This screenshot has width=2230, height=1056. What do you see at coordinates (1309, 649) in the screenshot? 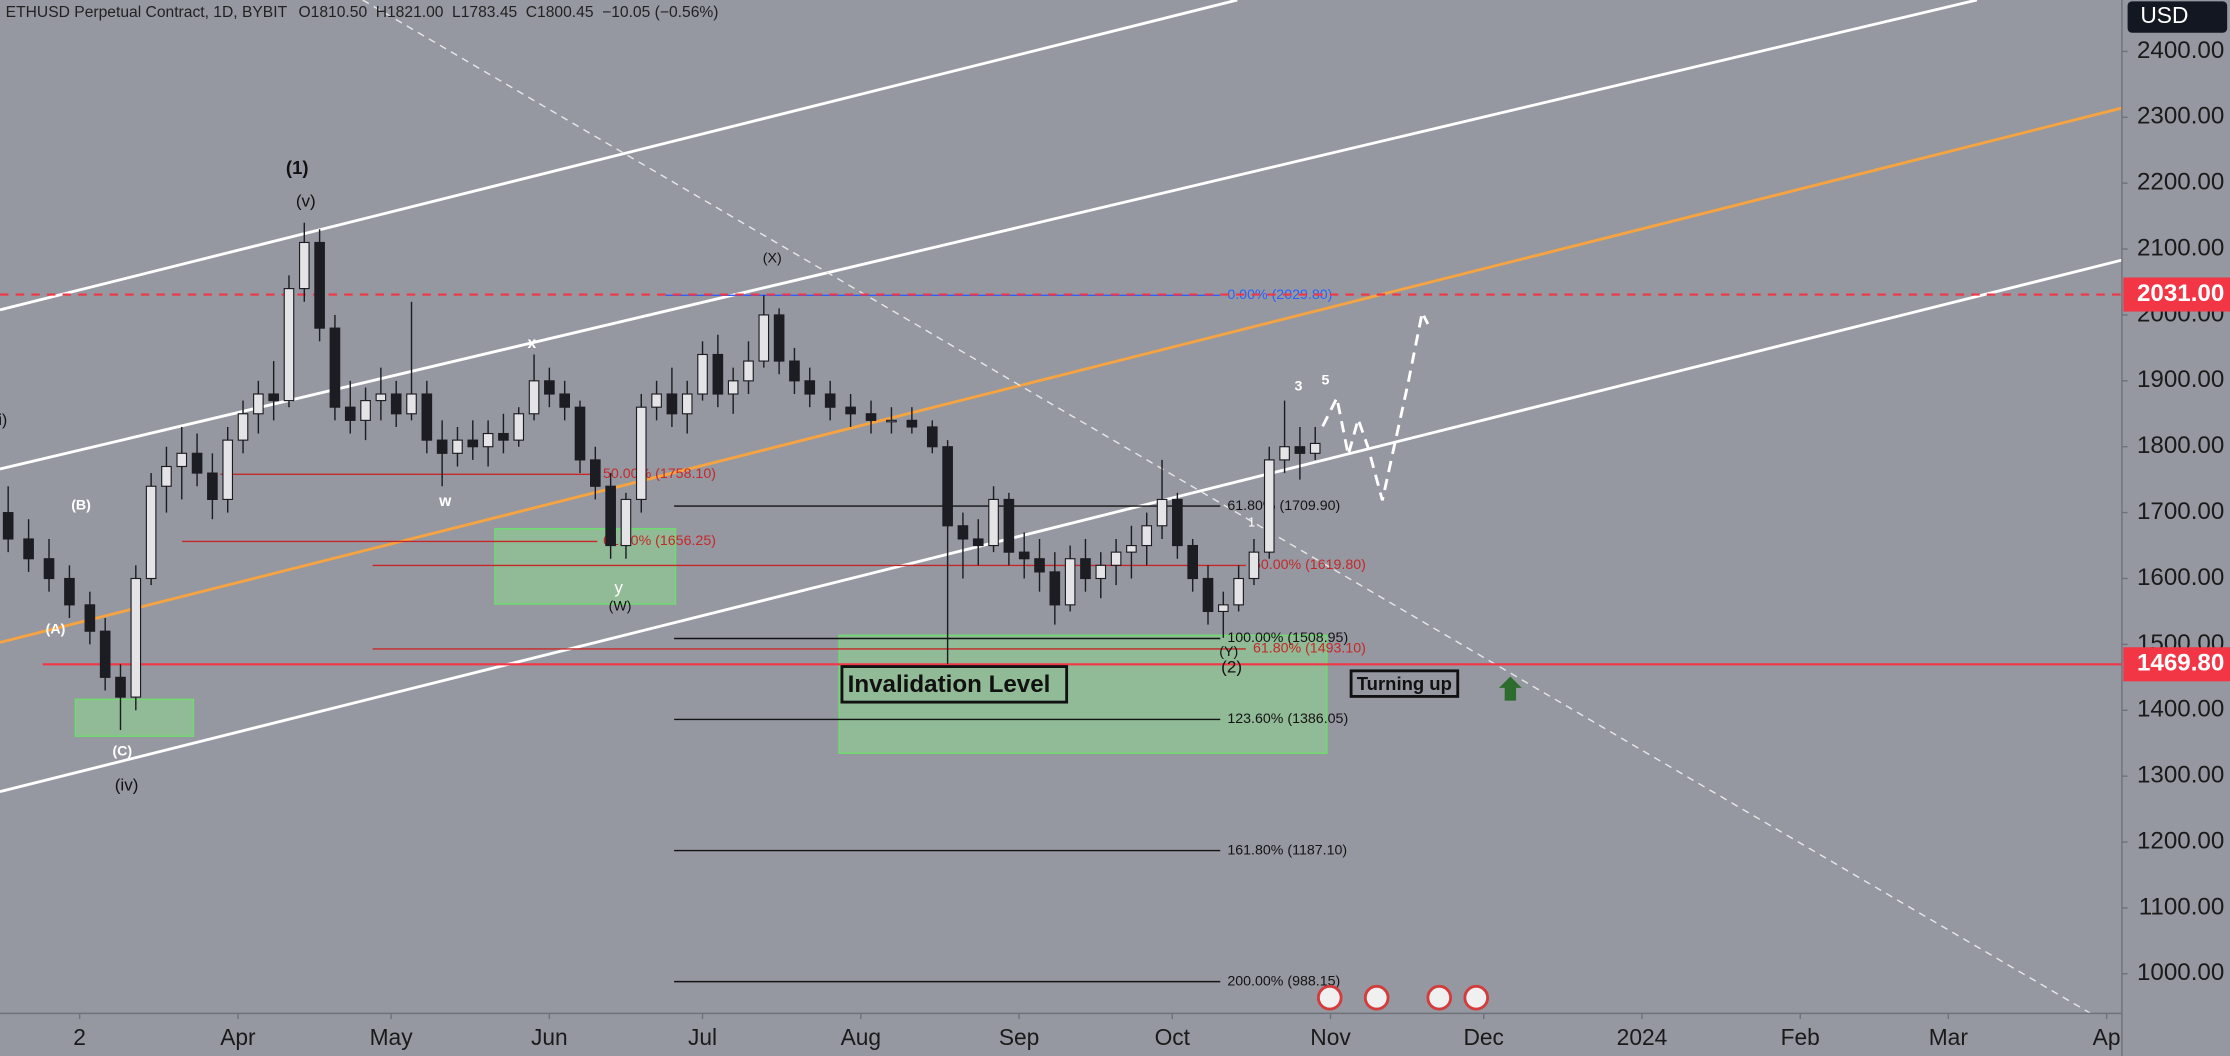
I see `fib-label: 61.80% (1493.10)` at bounding box center [1309, 649].